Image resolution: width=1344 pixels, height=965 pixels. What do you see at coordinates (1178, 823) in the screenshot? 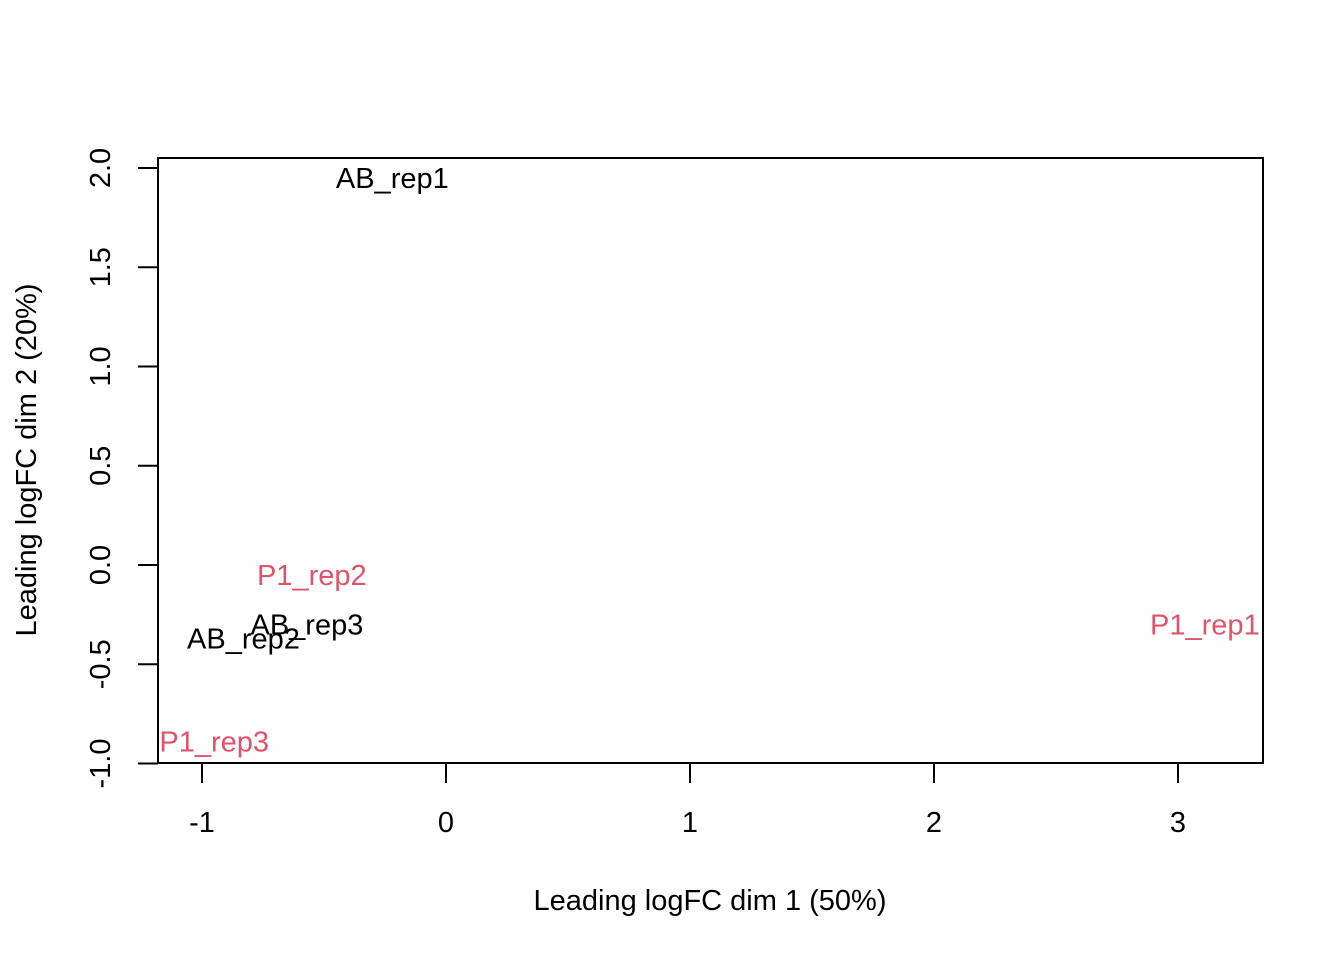
I see `x-tick-label: 3` at bounding box center [1178, 823].